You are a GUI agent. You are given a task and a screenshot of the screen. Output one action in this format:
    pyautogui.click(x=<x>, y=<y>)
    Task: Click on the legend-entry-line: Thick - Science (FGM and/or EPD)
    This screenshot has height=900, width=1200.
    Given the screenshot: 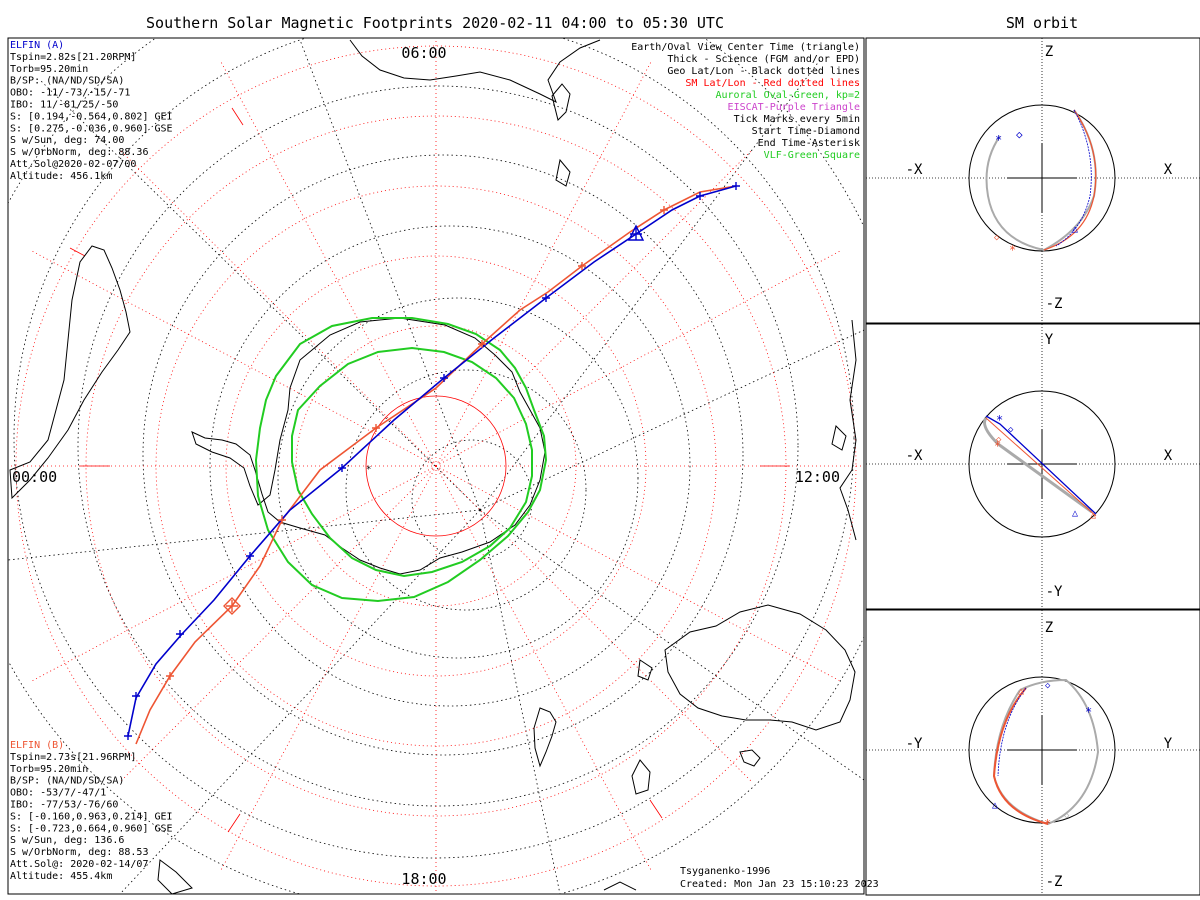 What is the action you would take?
    pyautogui.click(x=763, y=59)
    